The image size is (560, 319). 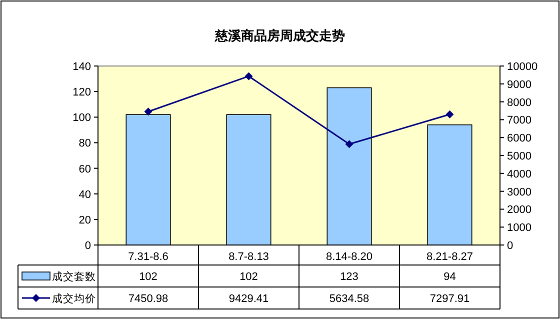 I want to click on data-label: 94, so click(x=450, y=277).